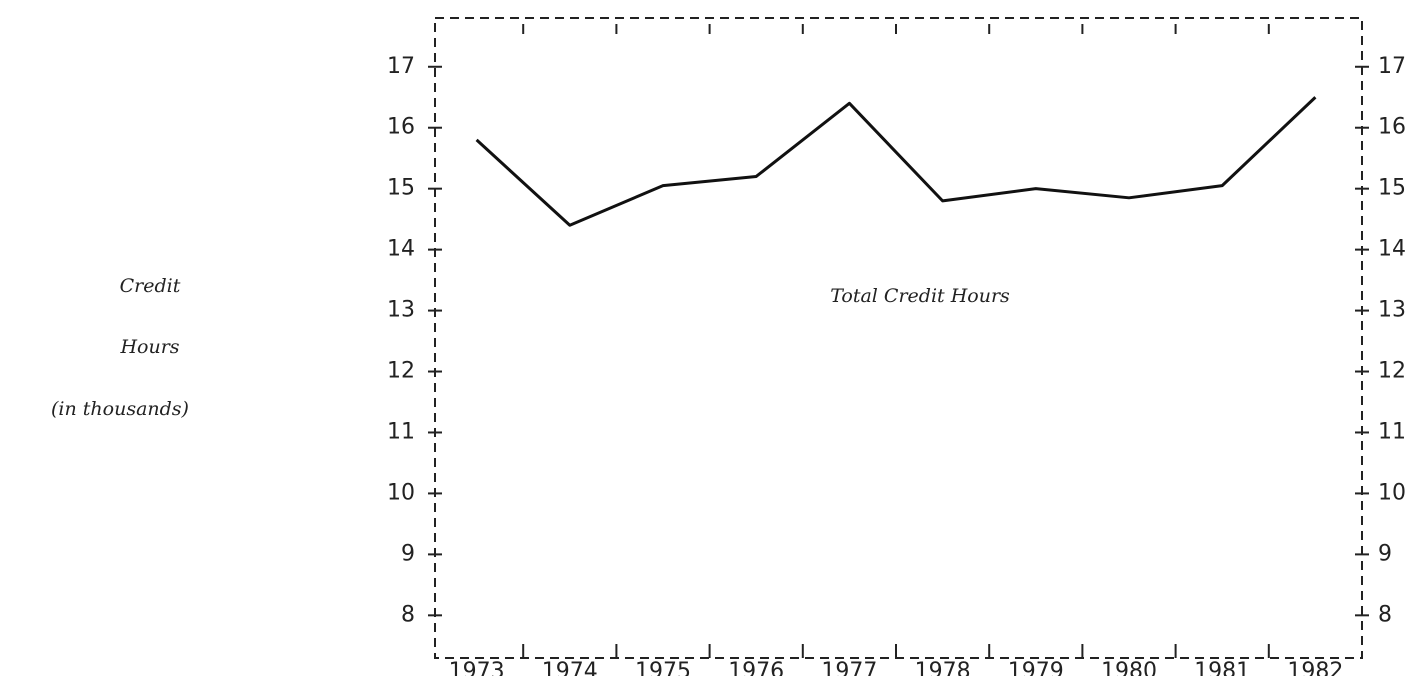 The image size is (1428, 676). I want to click on y-tick-label: 8, so click(408, 614).